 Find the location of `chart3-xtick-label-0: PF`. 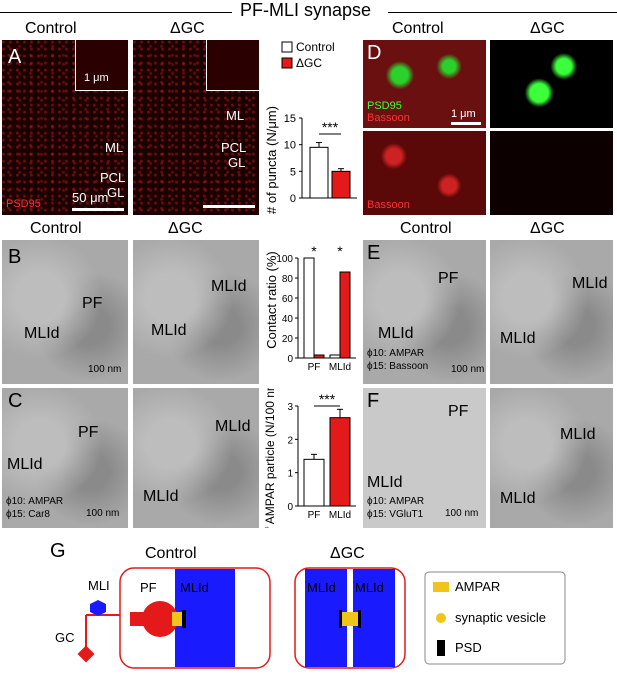

chart3-xtick-label-0: PF is located at coordinates (314, 515).